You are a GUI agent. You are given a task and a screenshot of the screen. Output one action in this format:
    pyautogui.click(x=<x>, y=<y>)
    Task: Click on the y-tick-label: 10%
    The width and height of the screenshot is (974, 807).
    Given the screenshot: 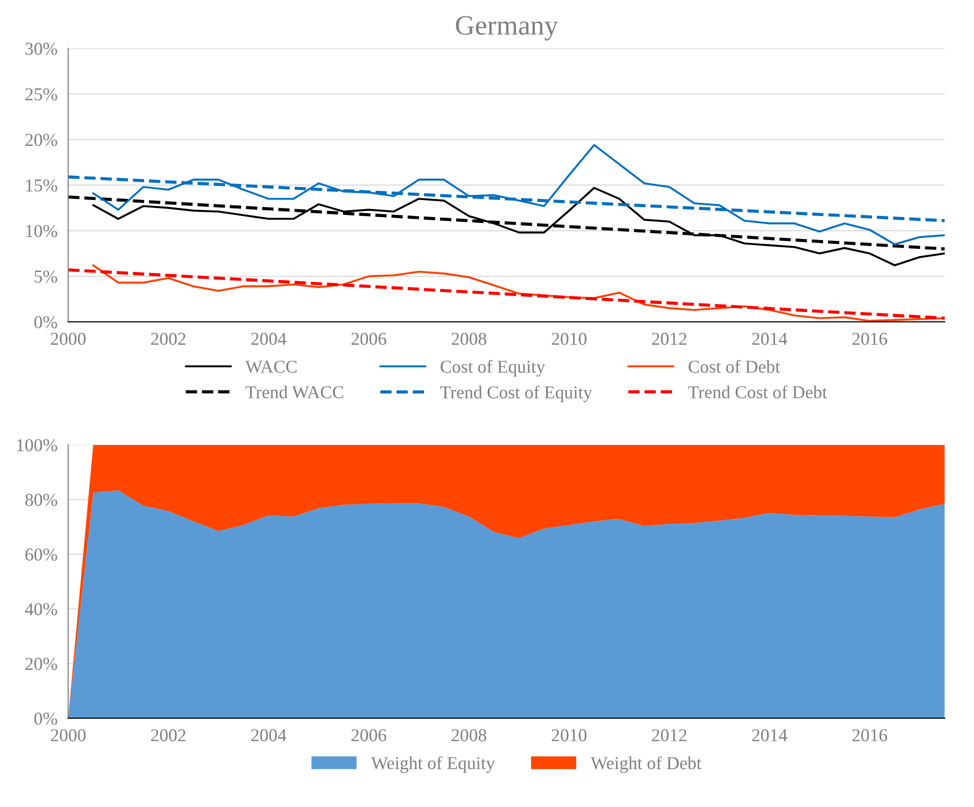 What is the action you would take?
    pyautogui.click(x=42, y=231)
    